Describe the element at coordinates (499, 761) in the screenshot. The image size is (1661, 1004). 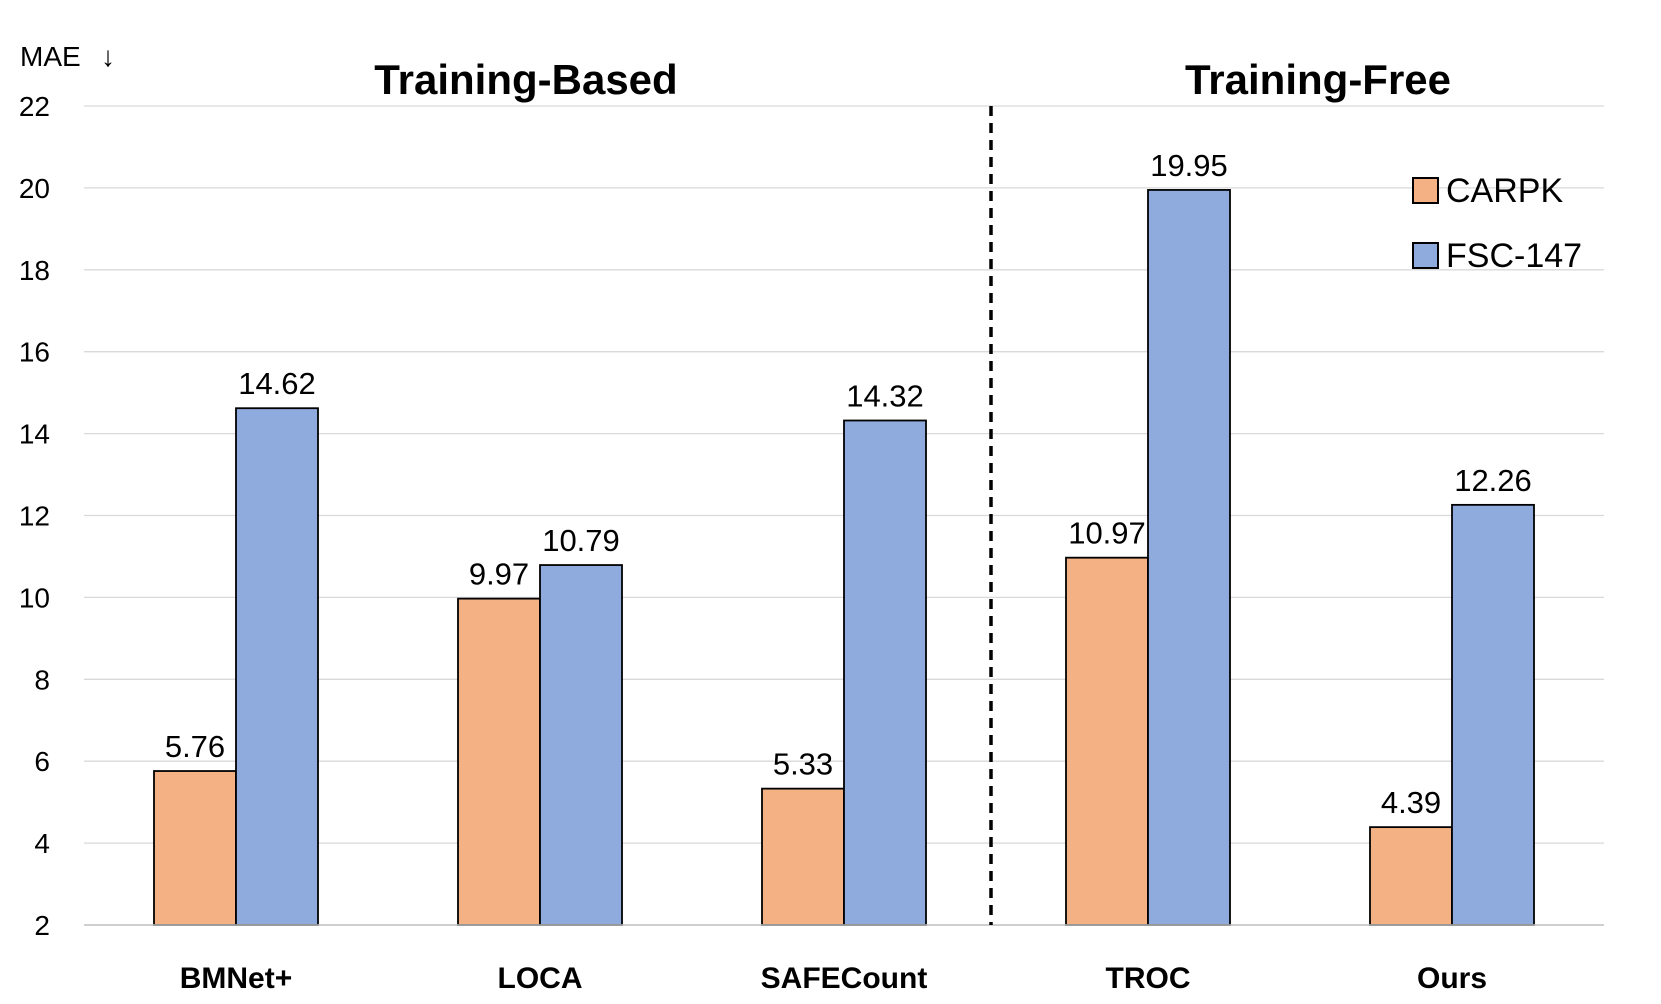
I see `bar-carpk-loca` at that location.